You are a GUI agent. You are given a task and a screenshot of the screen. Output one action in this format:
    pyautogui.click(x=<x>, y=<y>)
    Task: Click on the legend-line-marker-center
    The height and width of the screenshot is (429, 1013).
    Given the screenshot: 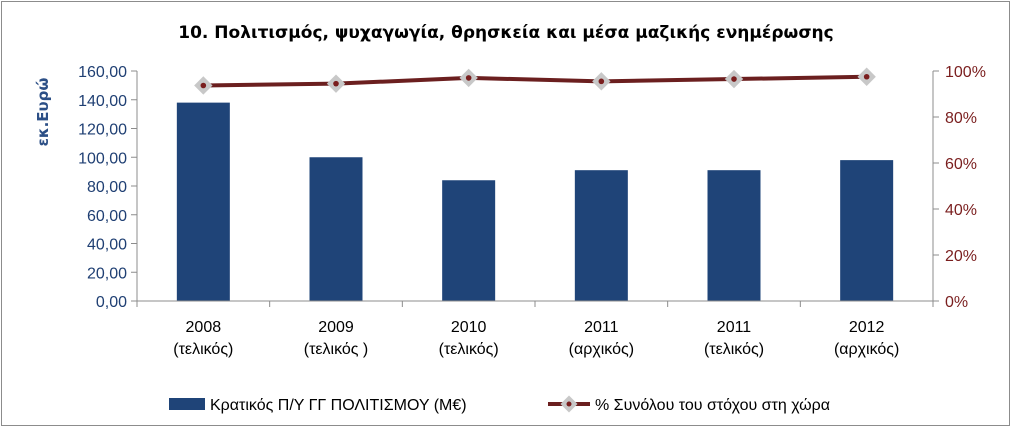 What is the action you would take?
    pyautogui.click(x=569, y=404)
    